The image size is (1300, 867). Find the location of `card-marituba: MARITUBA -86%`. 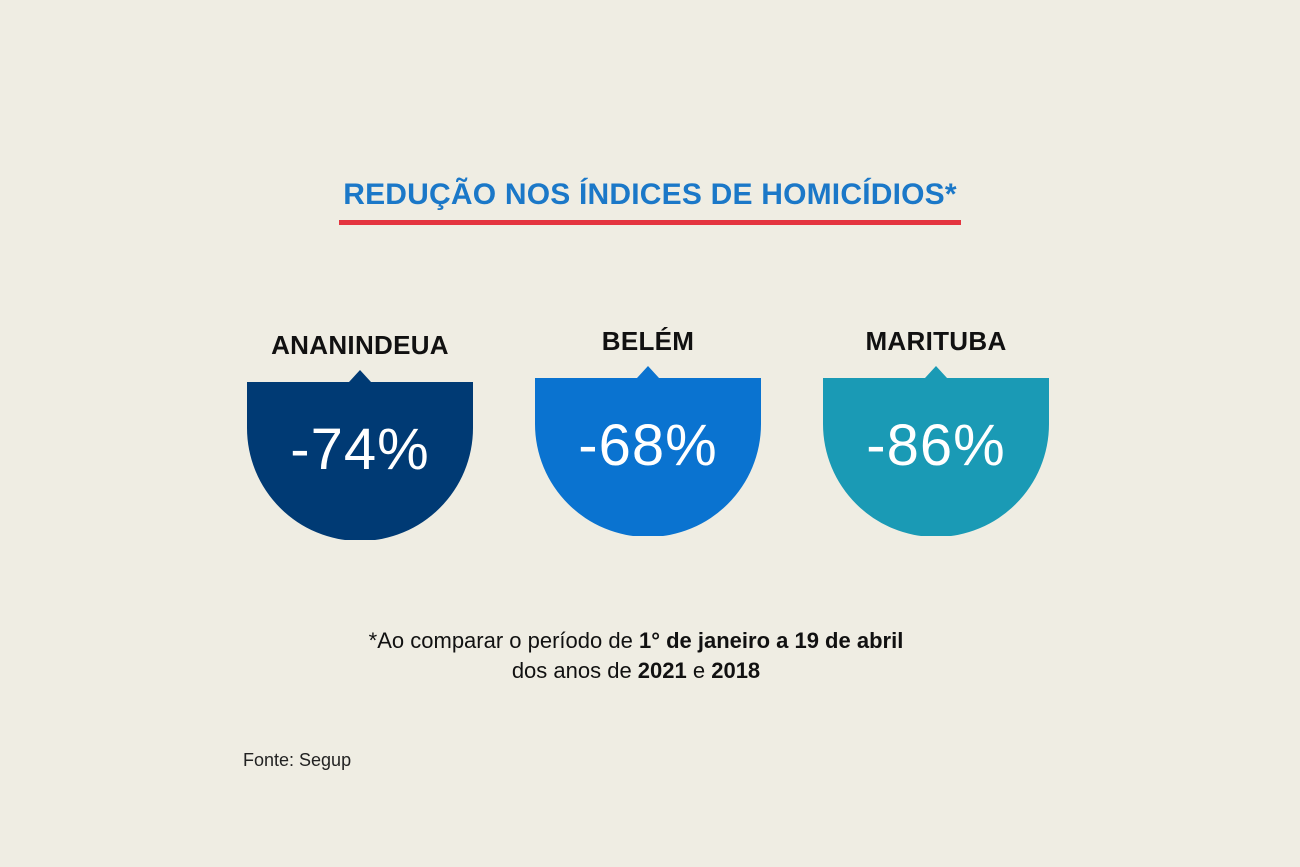

card-marituba: MARITUBA -86% is located at coordinates (936, 431).